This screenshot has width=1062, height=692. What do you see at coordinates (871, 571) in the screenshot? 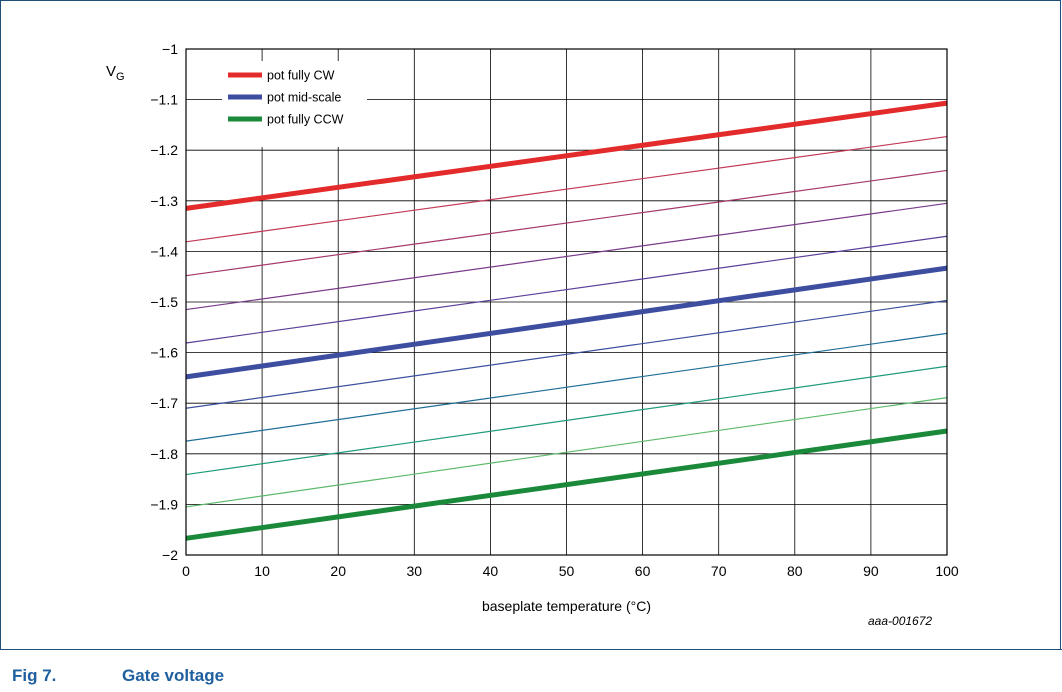
I see `x-tick-label: 90` at bounding box center [871, 571].